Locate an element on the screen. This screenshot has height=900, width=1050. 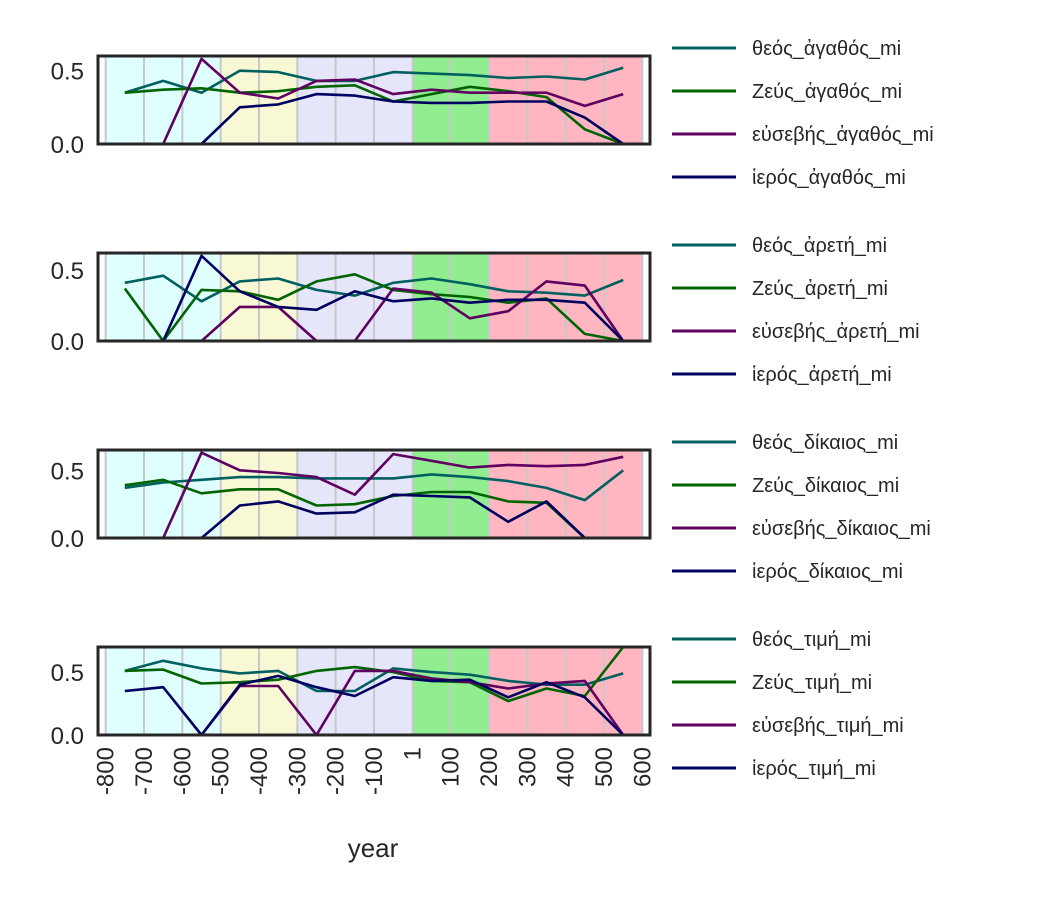
x-tick-label: -400 is located at coordinates (259, 771).